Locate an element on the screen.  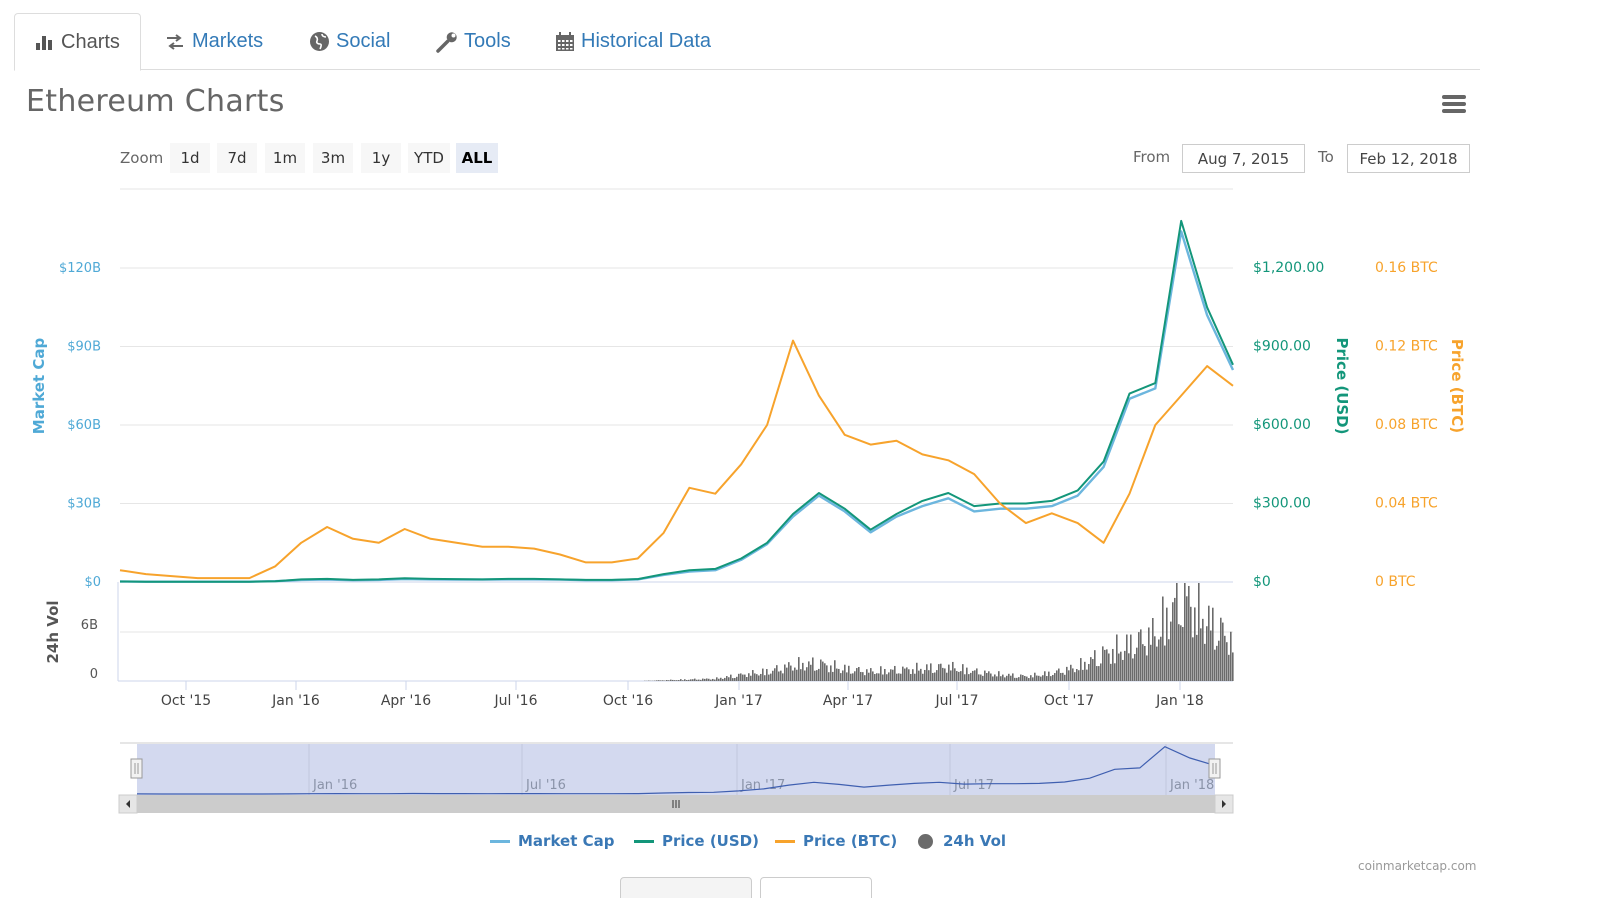
svg-text: $90B is located at coordinates (84, 347).